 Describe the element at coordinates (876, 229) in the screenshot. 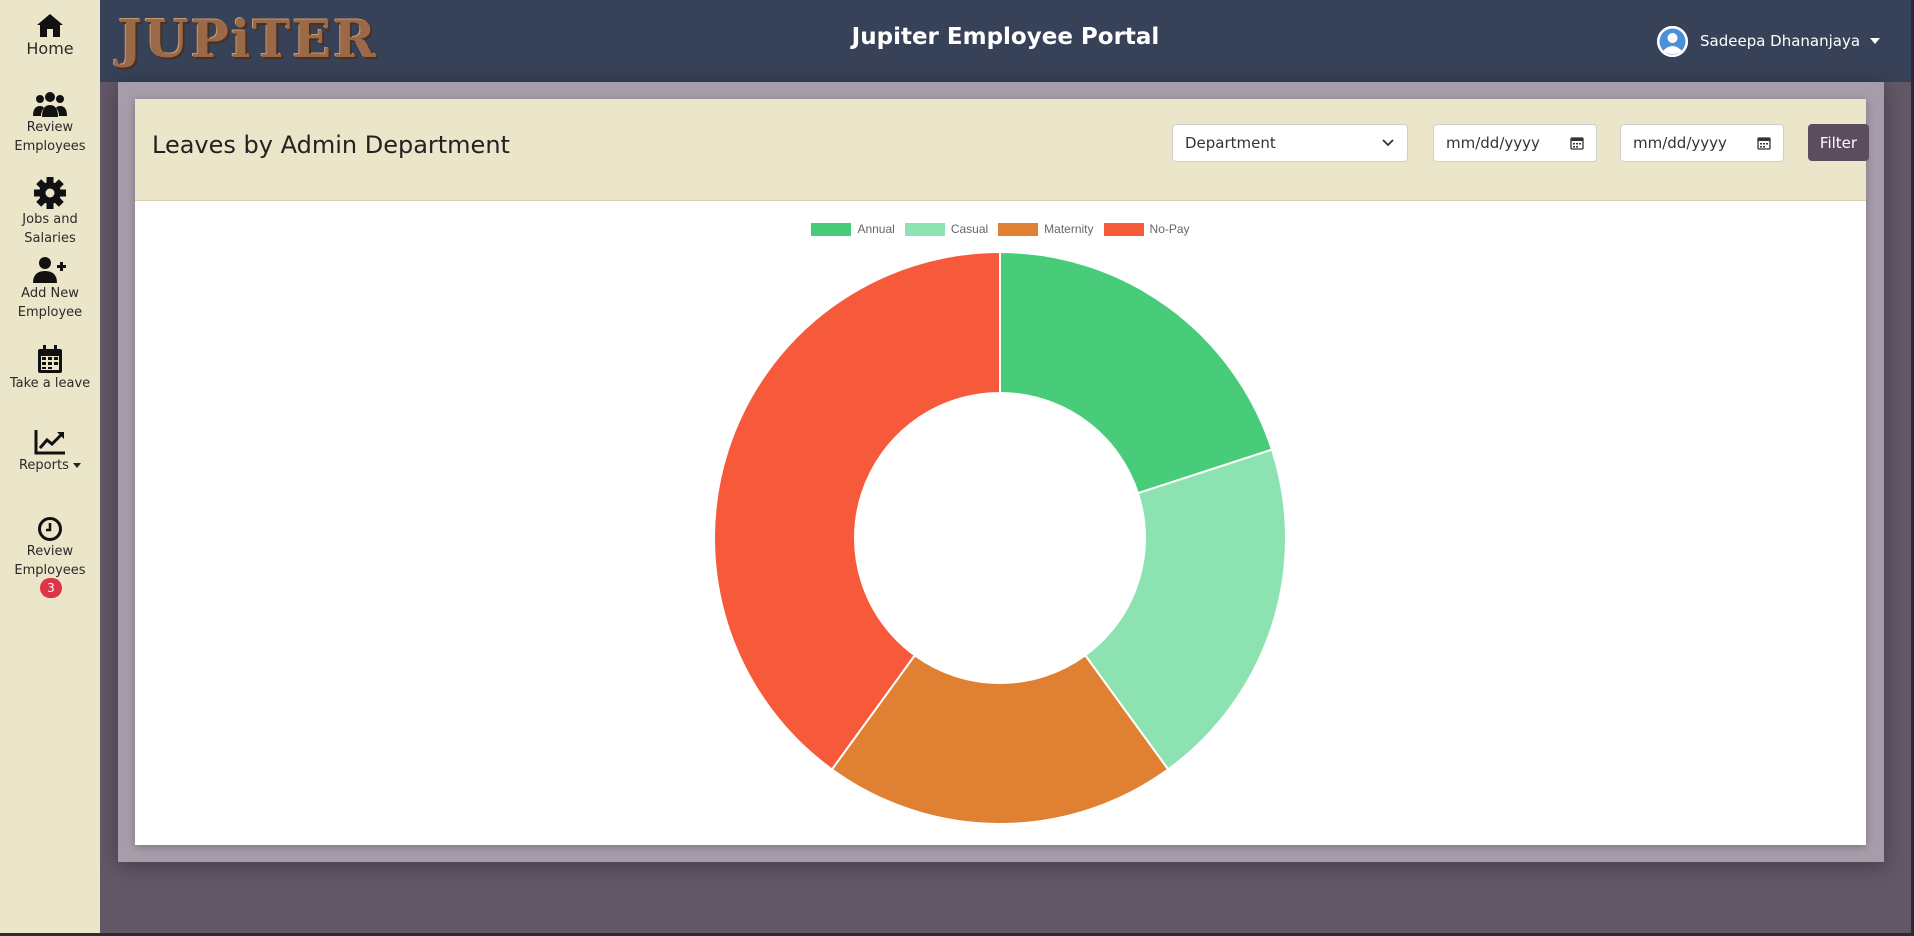

I see `legend-label: Annual` at that location.